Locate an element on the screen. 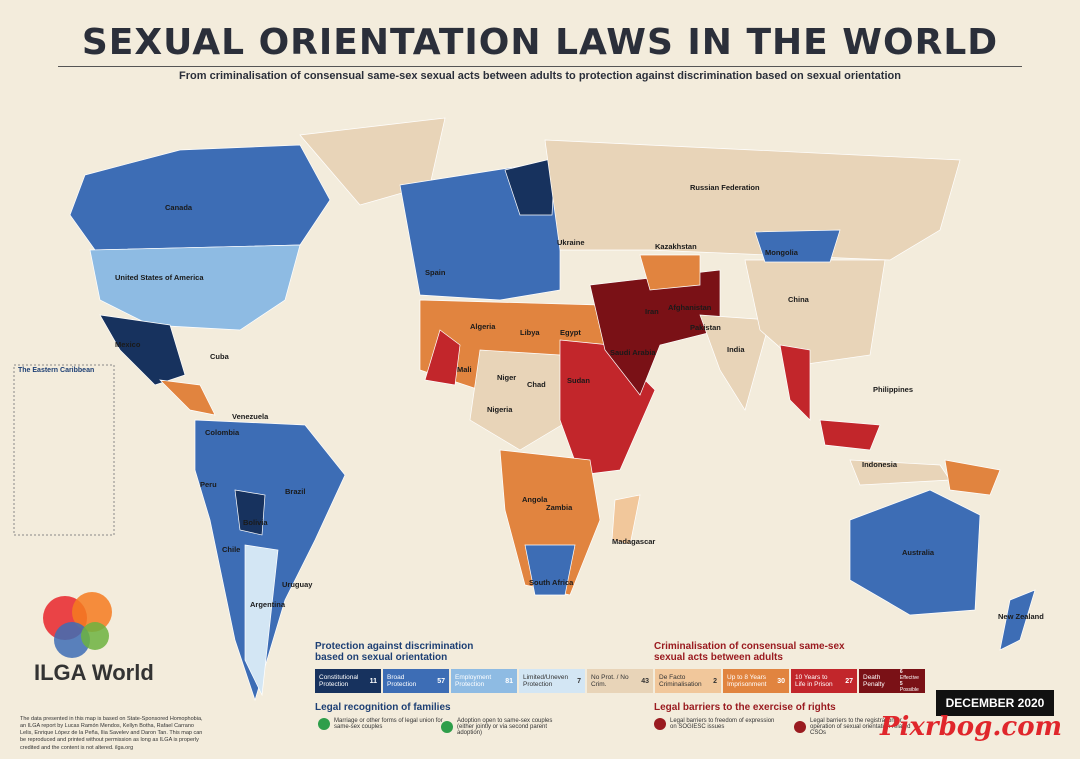 The image size is (1080, 759). country-label: India is located at coordinates (736, 349).